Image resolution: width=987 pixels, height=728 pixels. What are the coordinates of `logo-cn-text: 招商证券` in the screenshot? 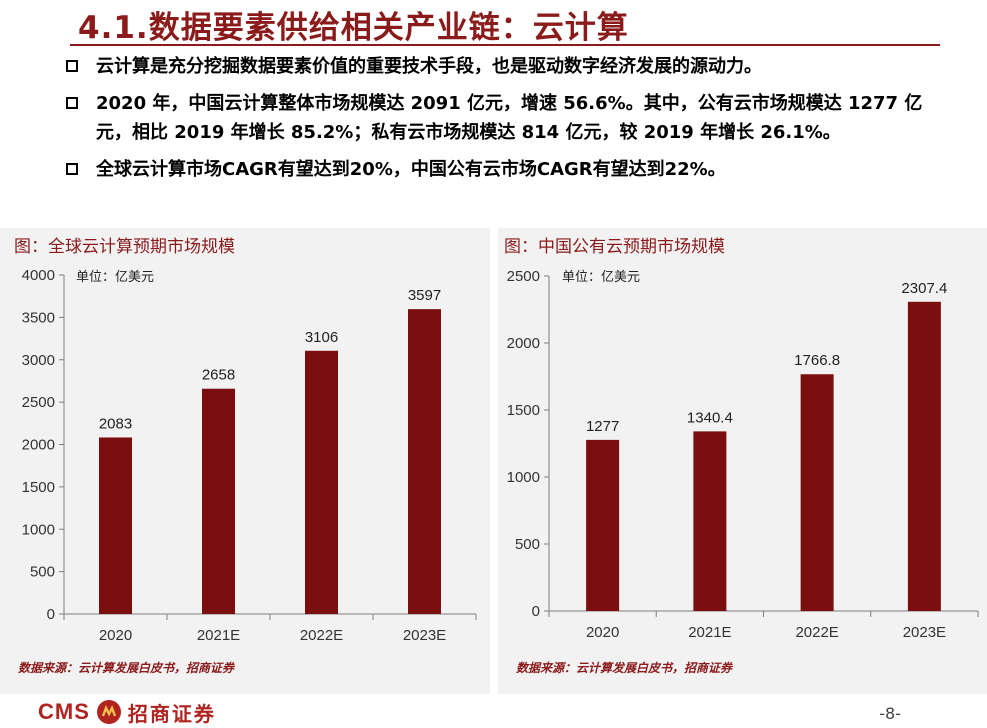 It's located at (171, 713).